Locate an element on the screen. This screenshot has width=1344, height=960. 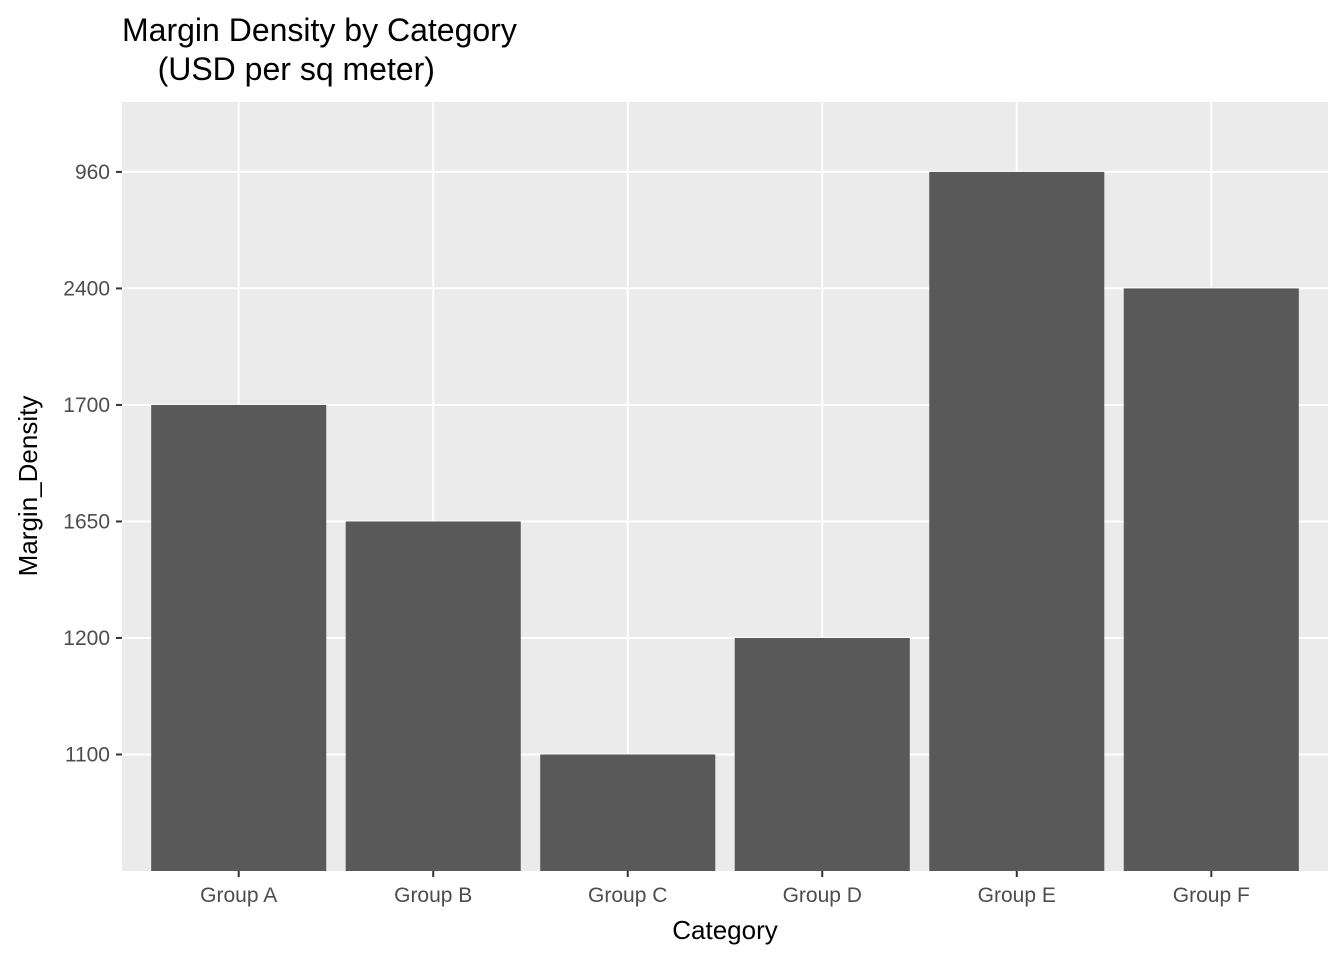
x-tick-label: Group C is located at coordinates (627, 895).